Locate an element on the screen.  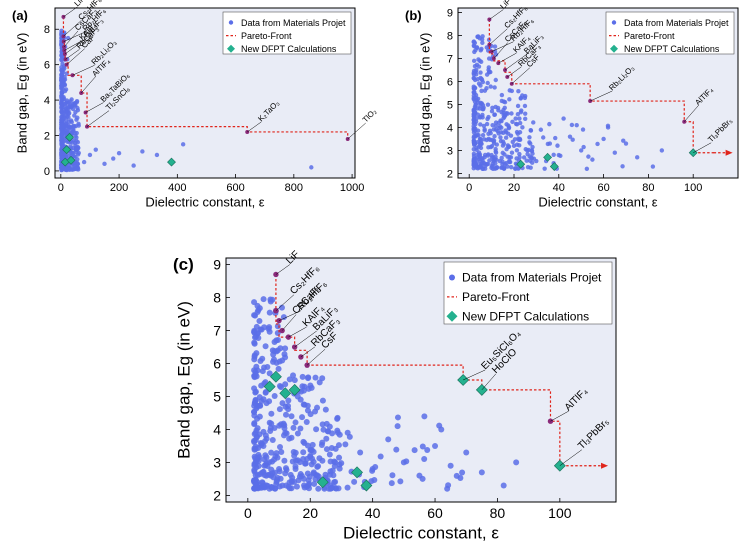
y-tick-label: 9 is located at coordinates (217, 264).